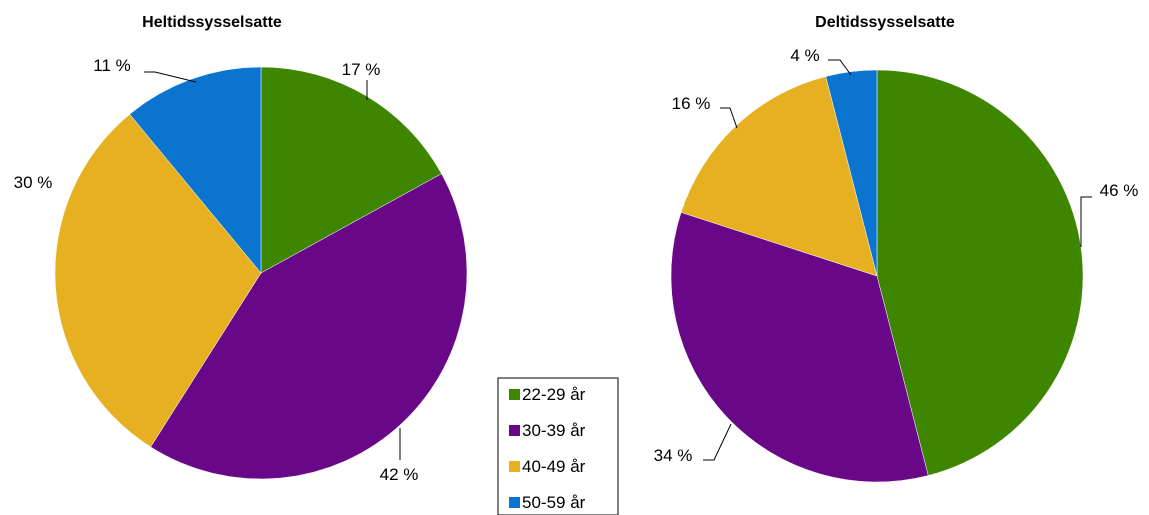 This screenshot has height=515, width=1149. What do you see at coordinates (691, 103) in the screenshot?
I see `right-pie-data-label: 16 %` at bounding box center [691, 103].